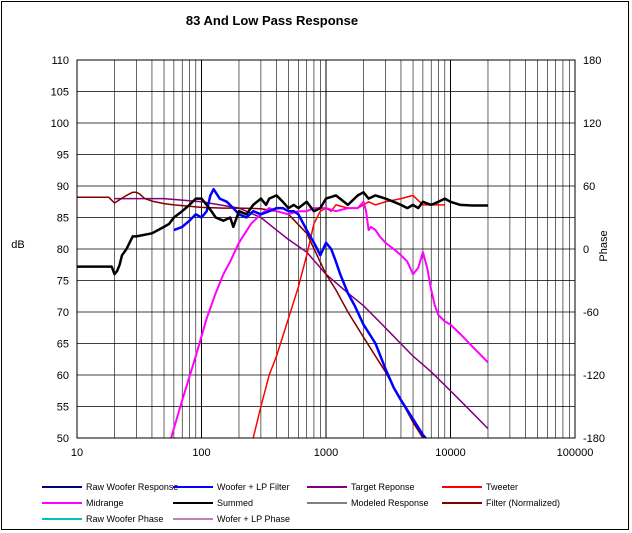  What do you see at coordinates (77, 453) in the screenshot?
I see `x-tick-label: 10` at bounding box center [77, 453].